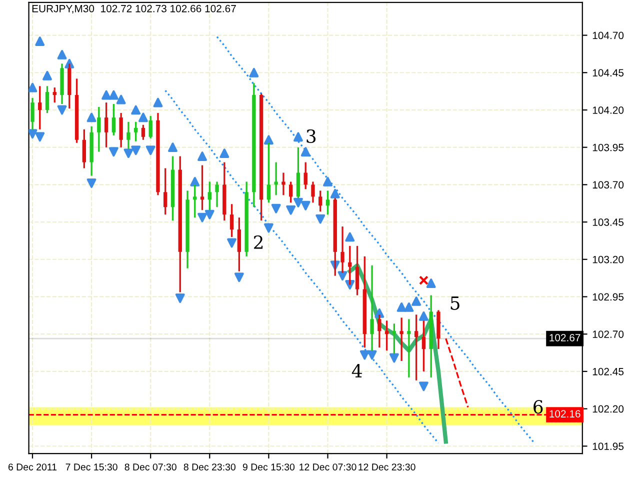 Image resolution: width=640 pixels, height=480 pixels. Describe the element at coordinates (311, 136) in the screenshot. I see `annotation: 3` at that location.